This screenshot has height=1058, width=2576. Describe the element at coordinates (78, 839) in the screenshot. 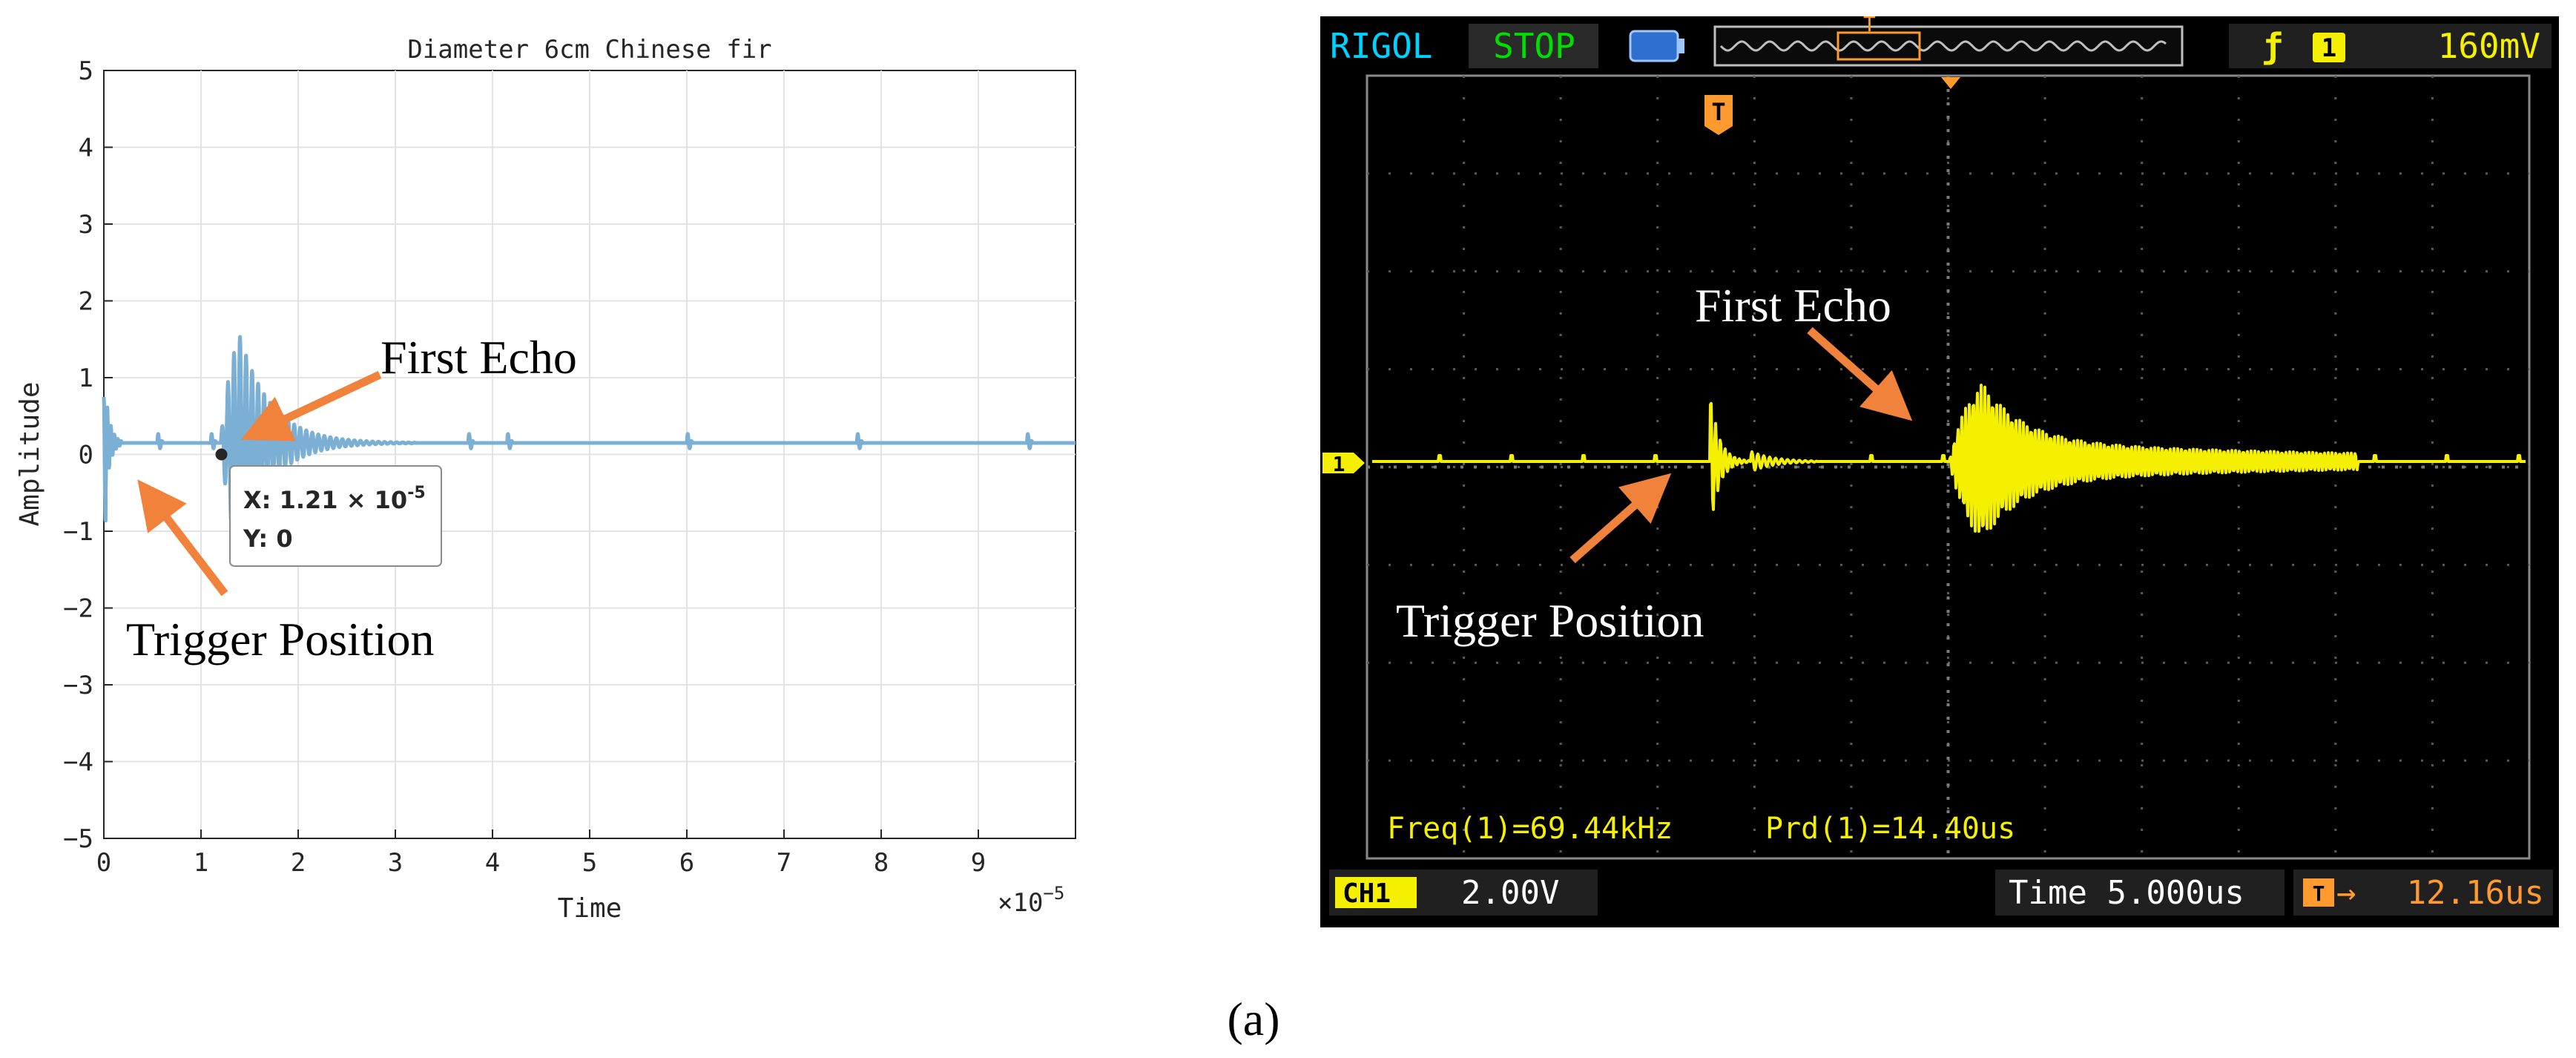

I see `y-tick-label: −5` at that location.